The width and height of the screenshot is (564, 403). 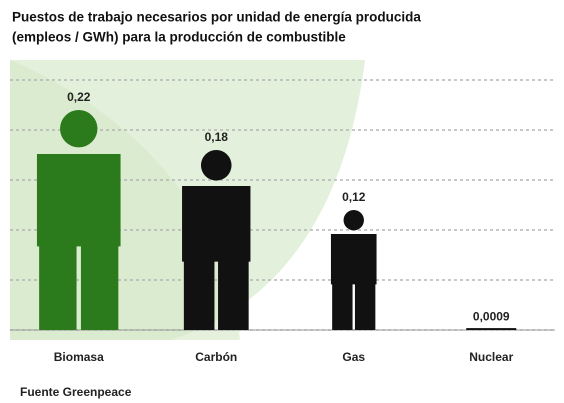 What do you see at coordinates (353, 357) in the screenshot?
I see `x-tick-label: Gas` at bounding box center [353, 357].